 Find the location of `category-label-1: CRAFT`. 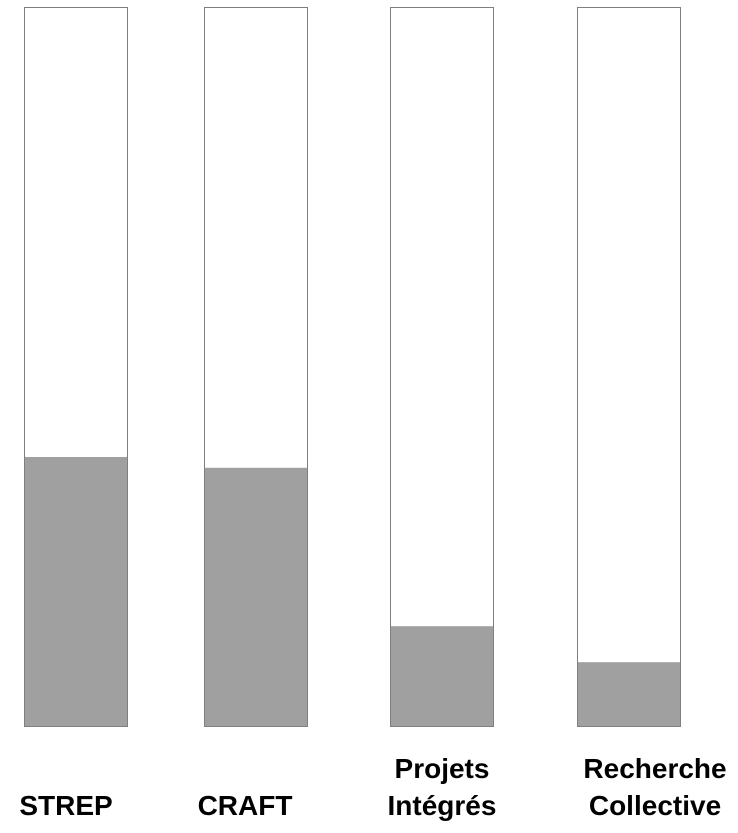

category-label-1: CRAFT is located at coordinates (245, 805).